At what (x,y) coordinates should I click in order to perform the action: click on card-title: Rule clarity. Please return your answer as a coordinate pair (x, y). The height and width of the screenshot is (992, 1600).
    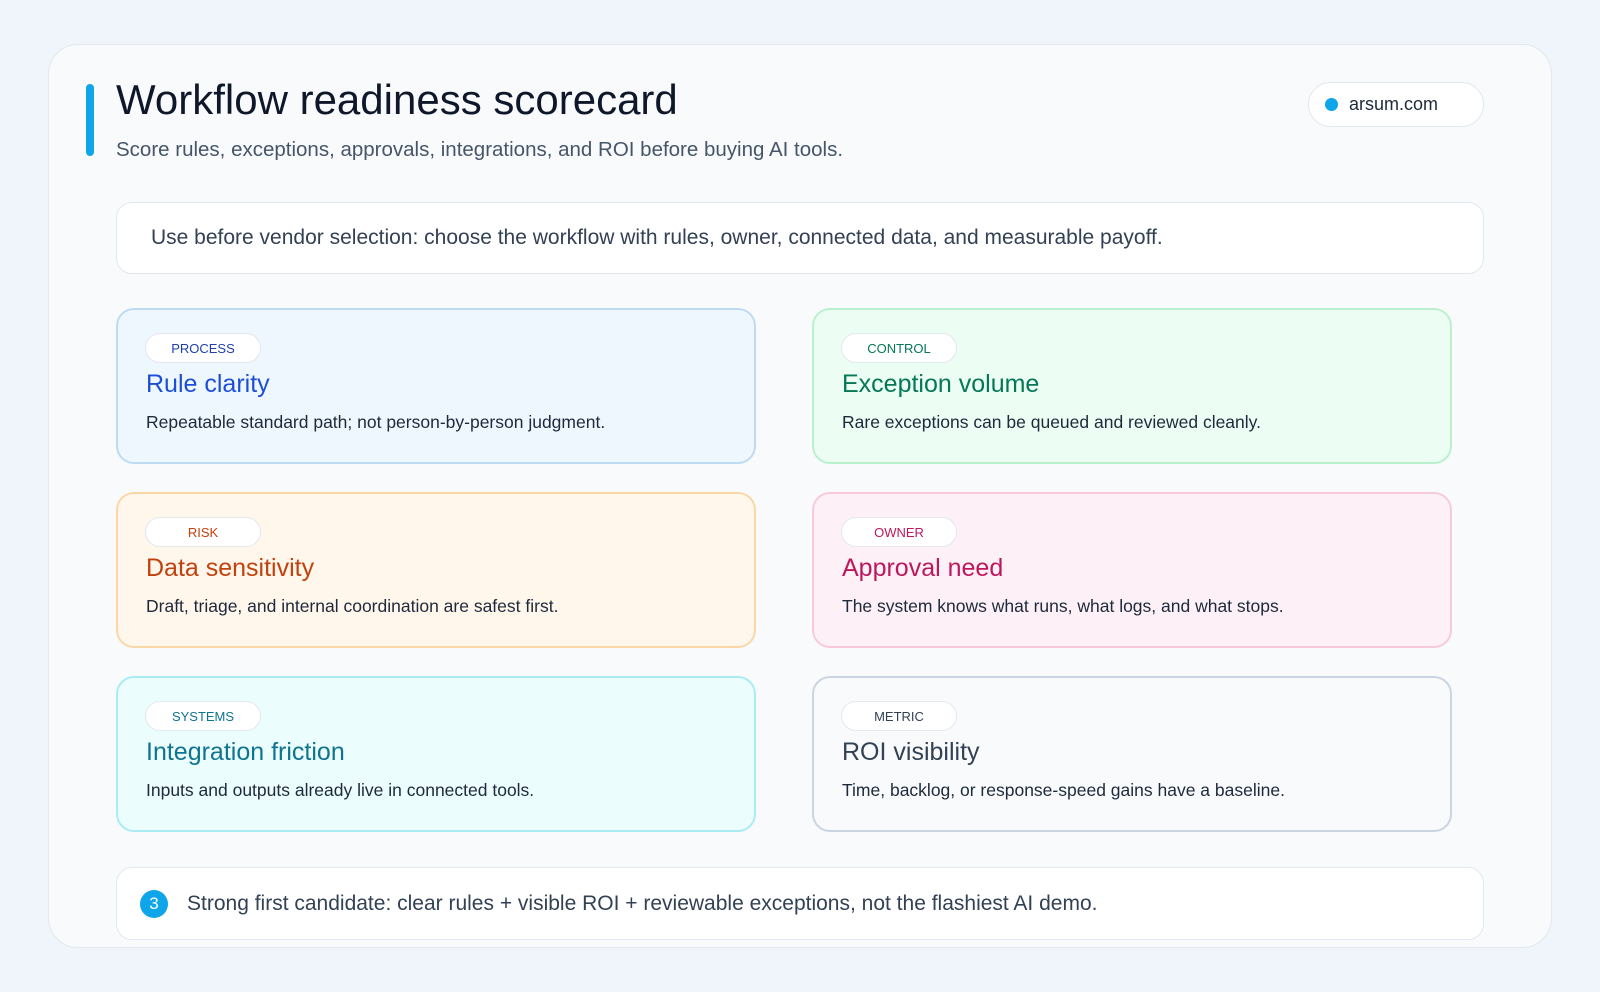
    Looking at the image, I should click on (208, 384).